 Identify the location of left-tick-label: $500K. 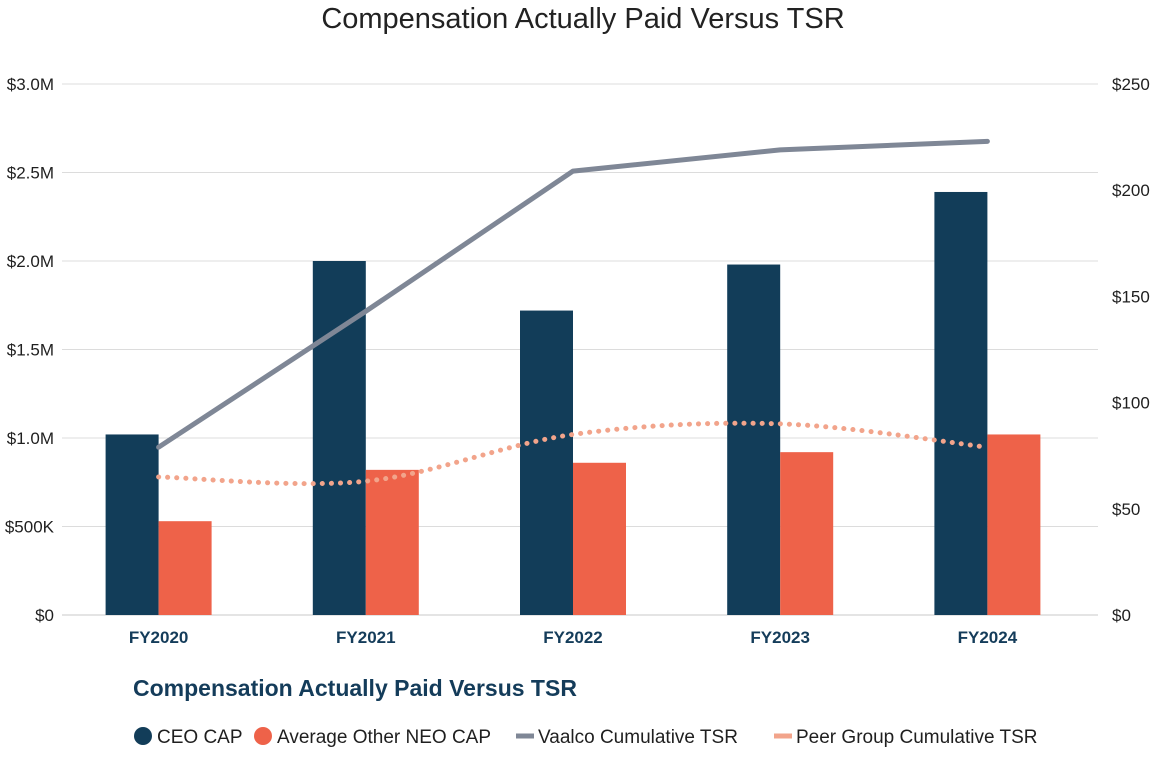
(30, 527).